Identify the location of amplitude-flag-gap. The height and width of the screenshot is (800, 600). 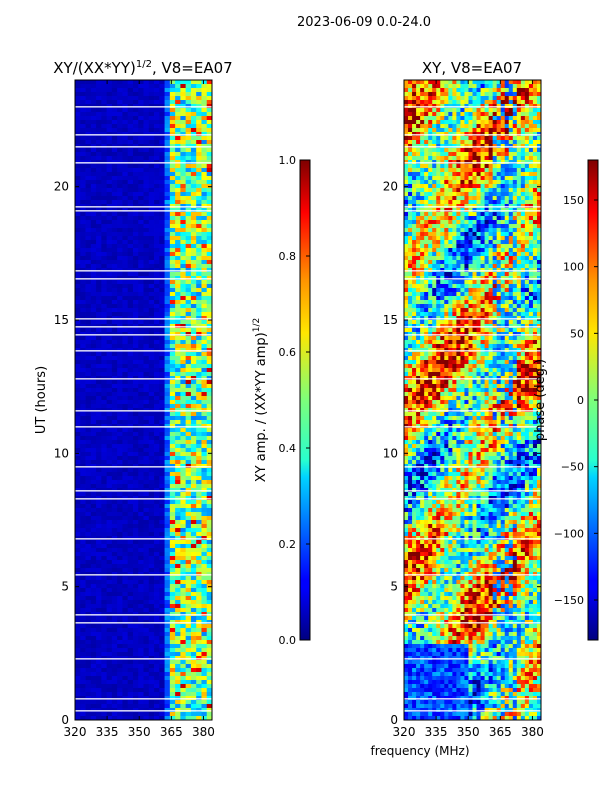
(143, 207).